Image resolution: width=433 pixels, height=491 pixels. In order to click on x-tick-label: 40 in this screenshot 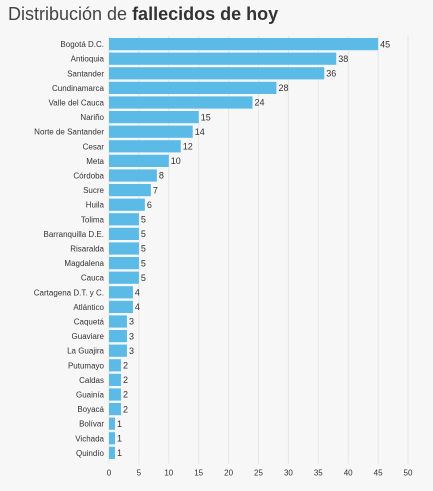, I will do `click(348, 472)`.